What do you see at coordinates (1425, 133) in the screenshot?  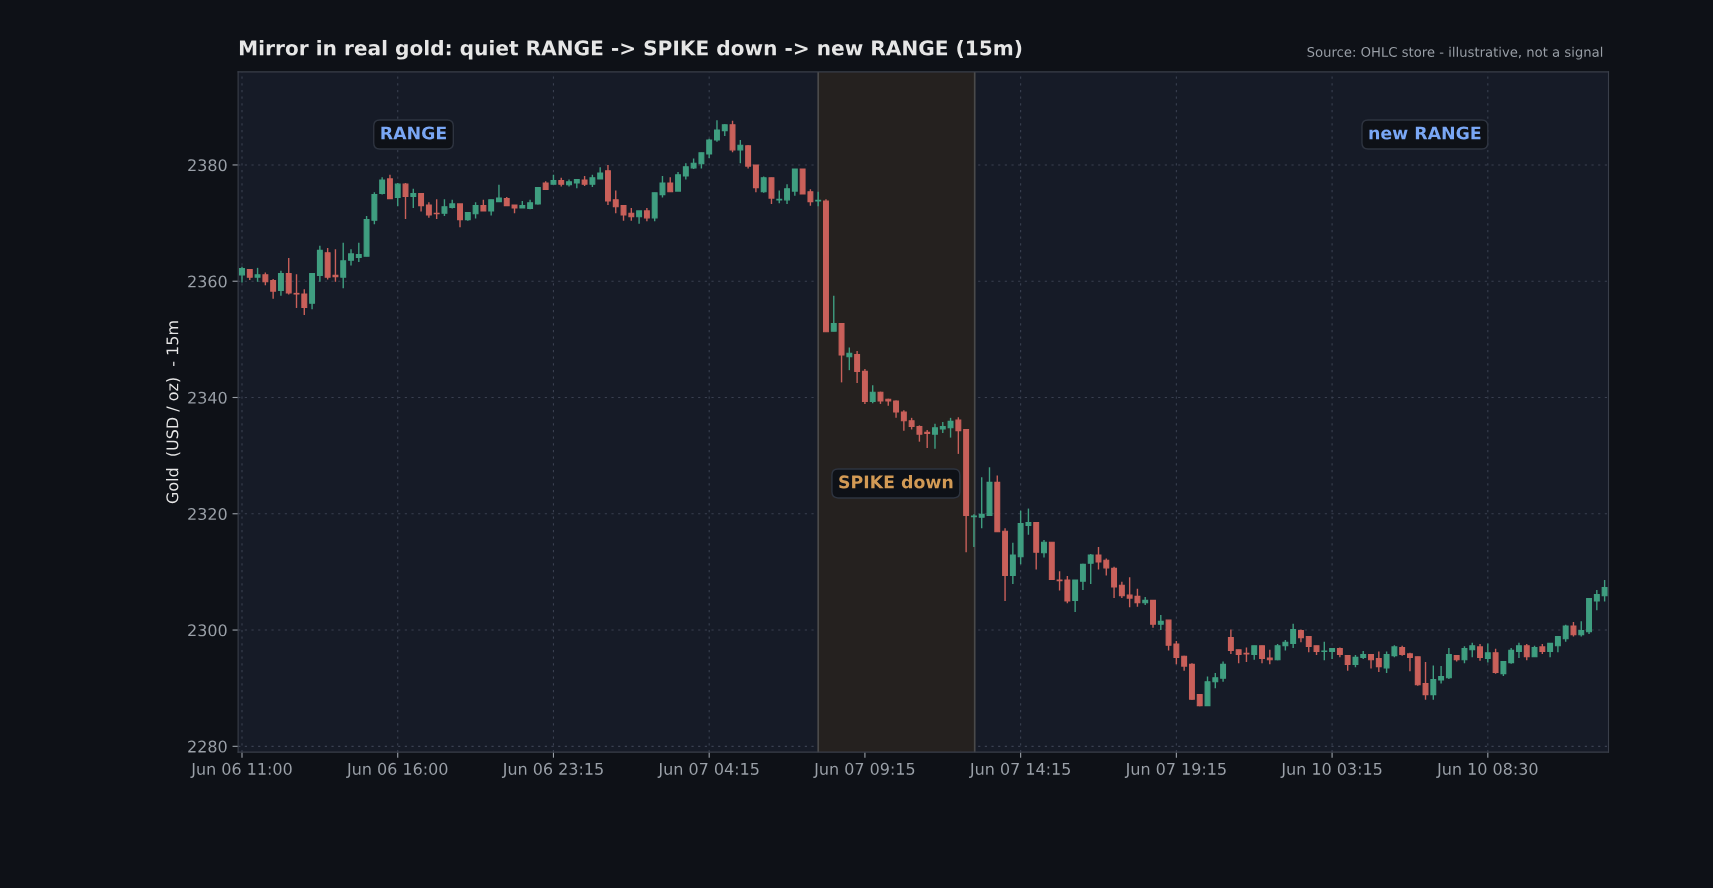 I see `annotation: new RANGE` at bounding box center [1425, 133].